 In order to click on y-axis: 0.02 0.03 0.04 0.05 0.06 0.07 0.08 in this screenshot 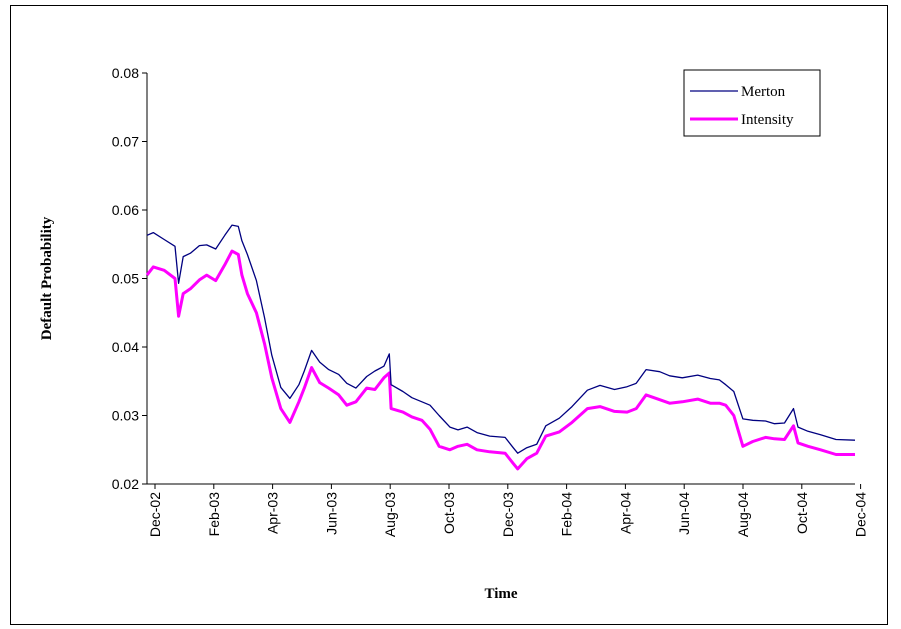, I will do `click(130, 278)`.